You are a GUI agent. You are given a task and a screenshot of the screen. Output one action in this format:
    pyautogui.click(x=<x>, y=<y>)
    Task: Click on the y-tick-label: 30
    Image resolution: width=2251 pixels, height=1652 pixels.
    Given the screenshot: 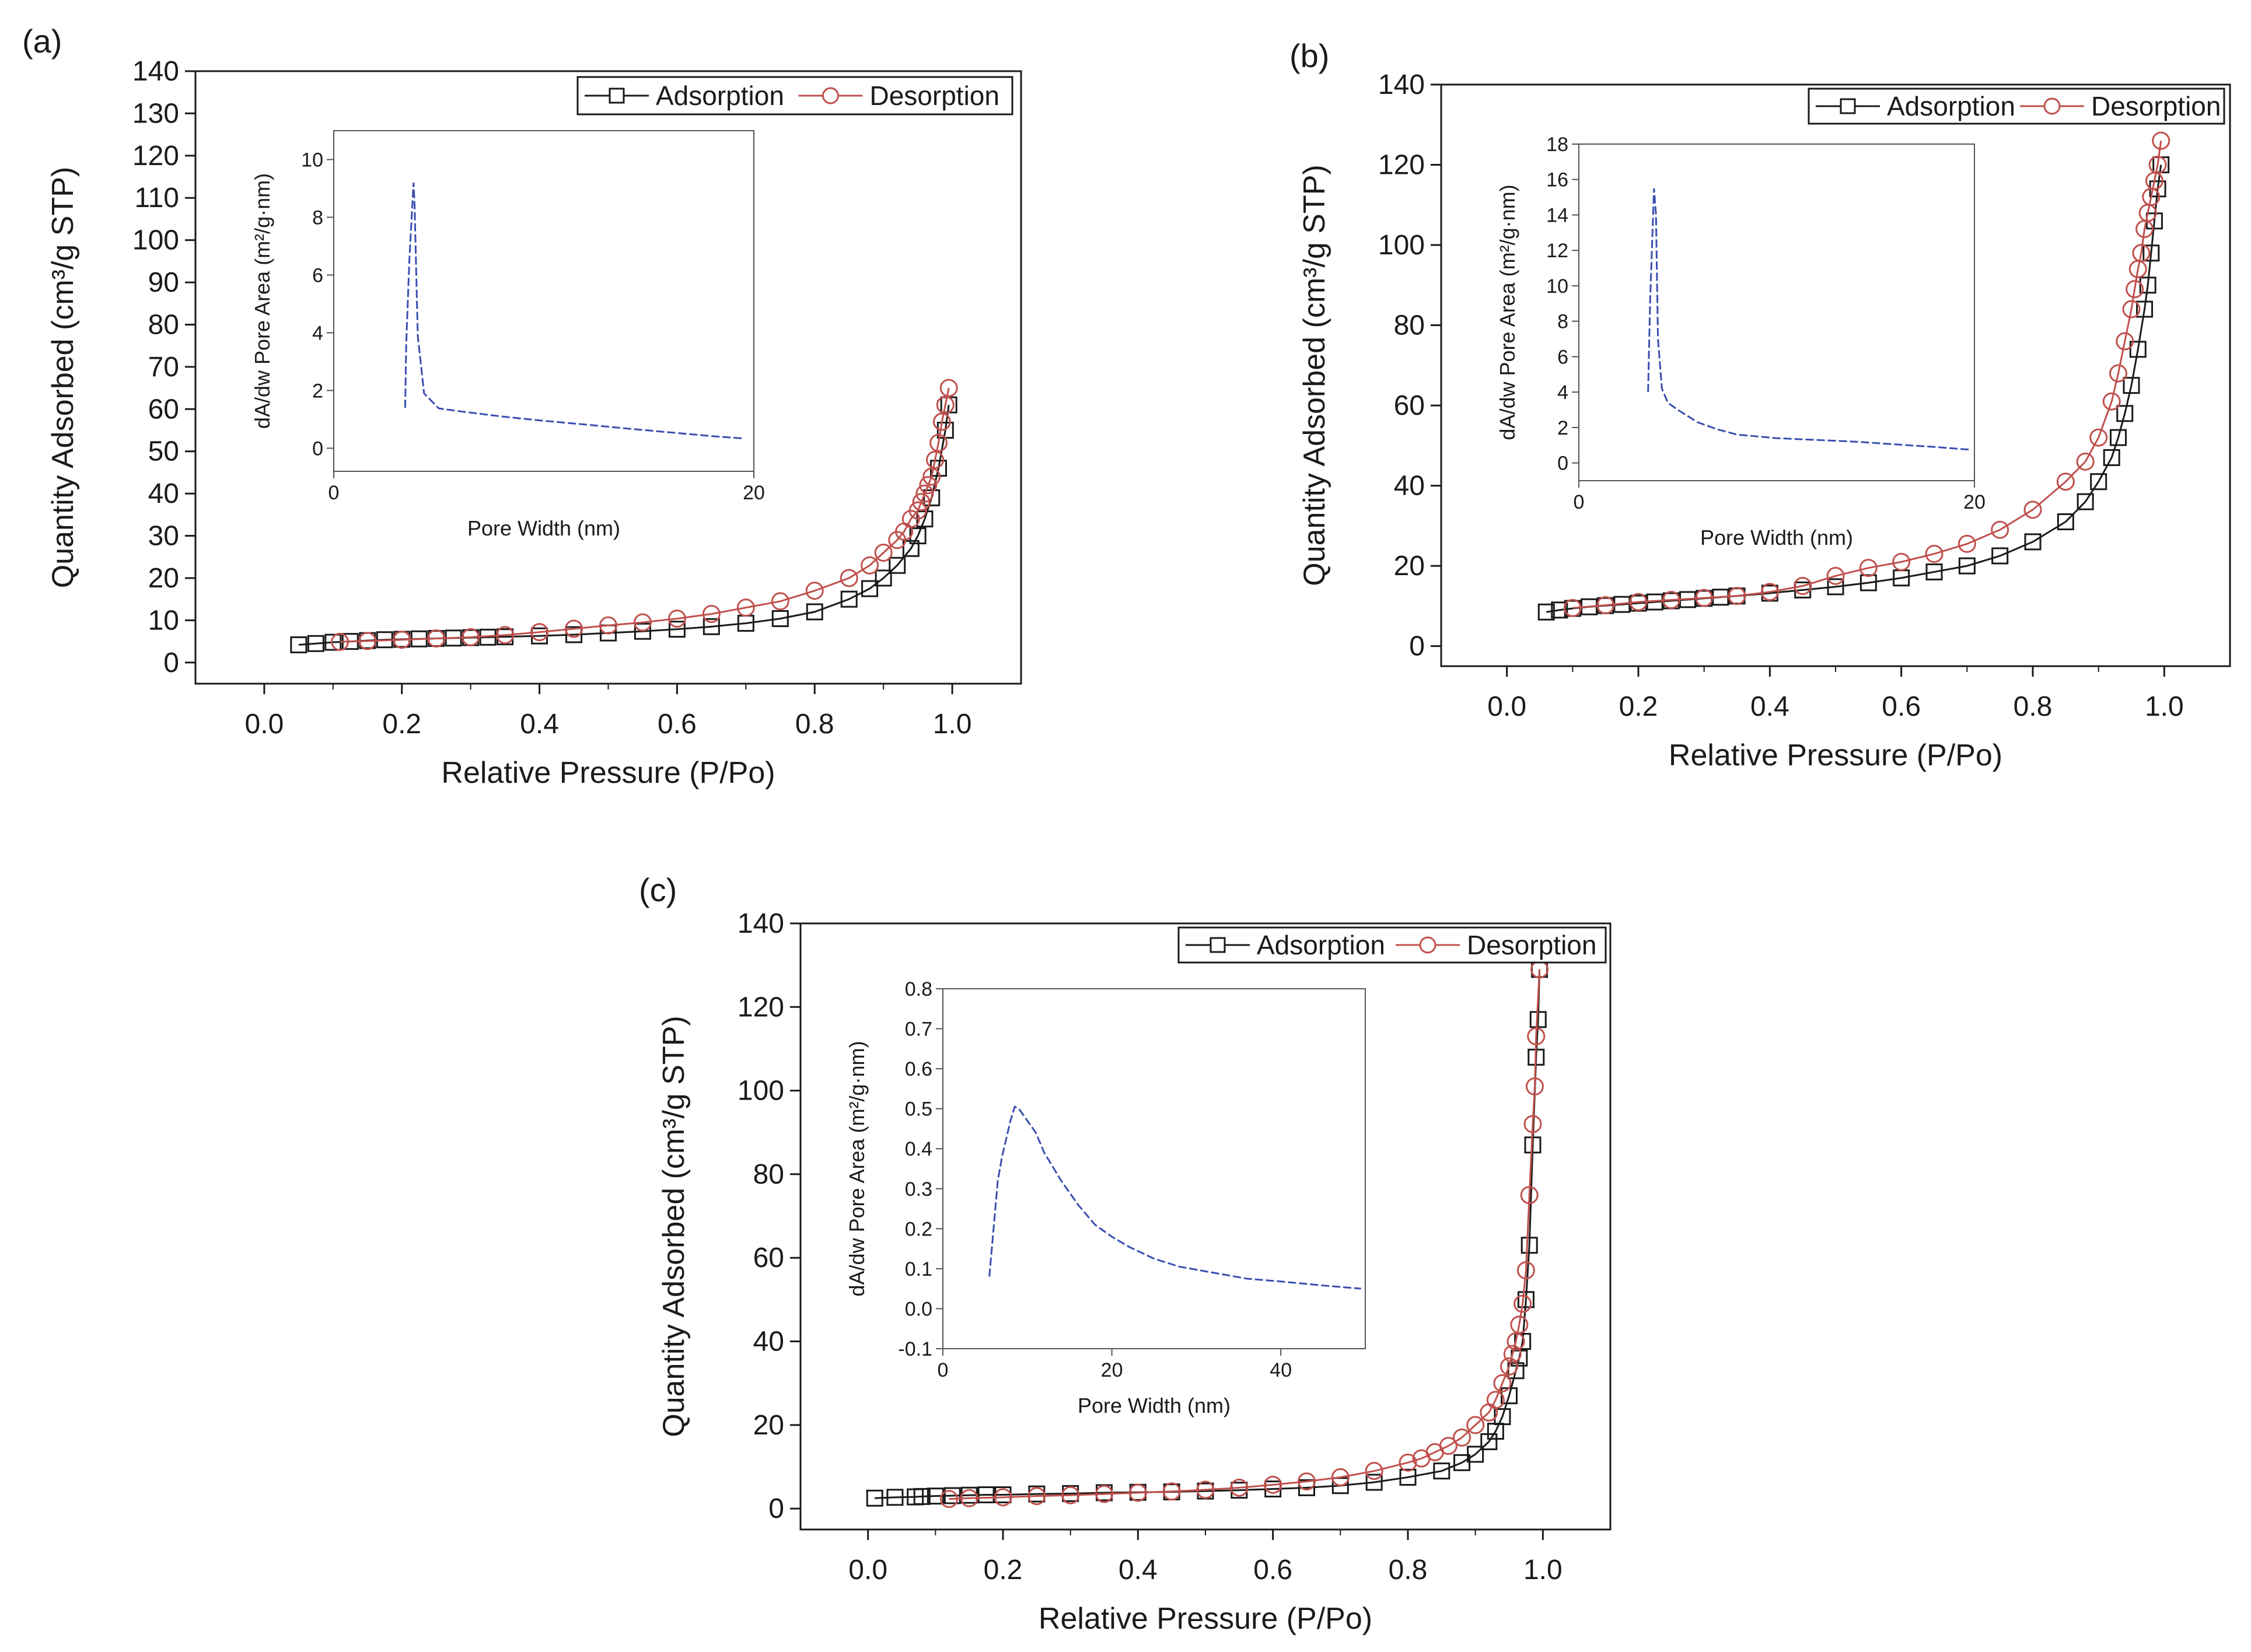 What is the action you would take?
    pyautogui.click(x=163, y=536)
    